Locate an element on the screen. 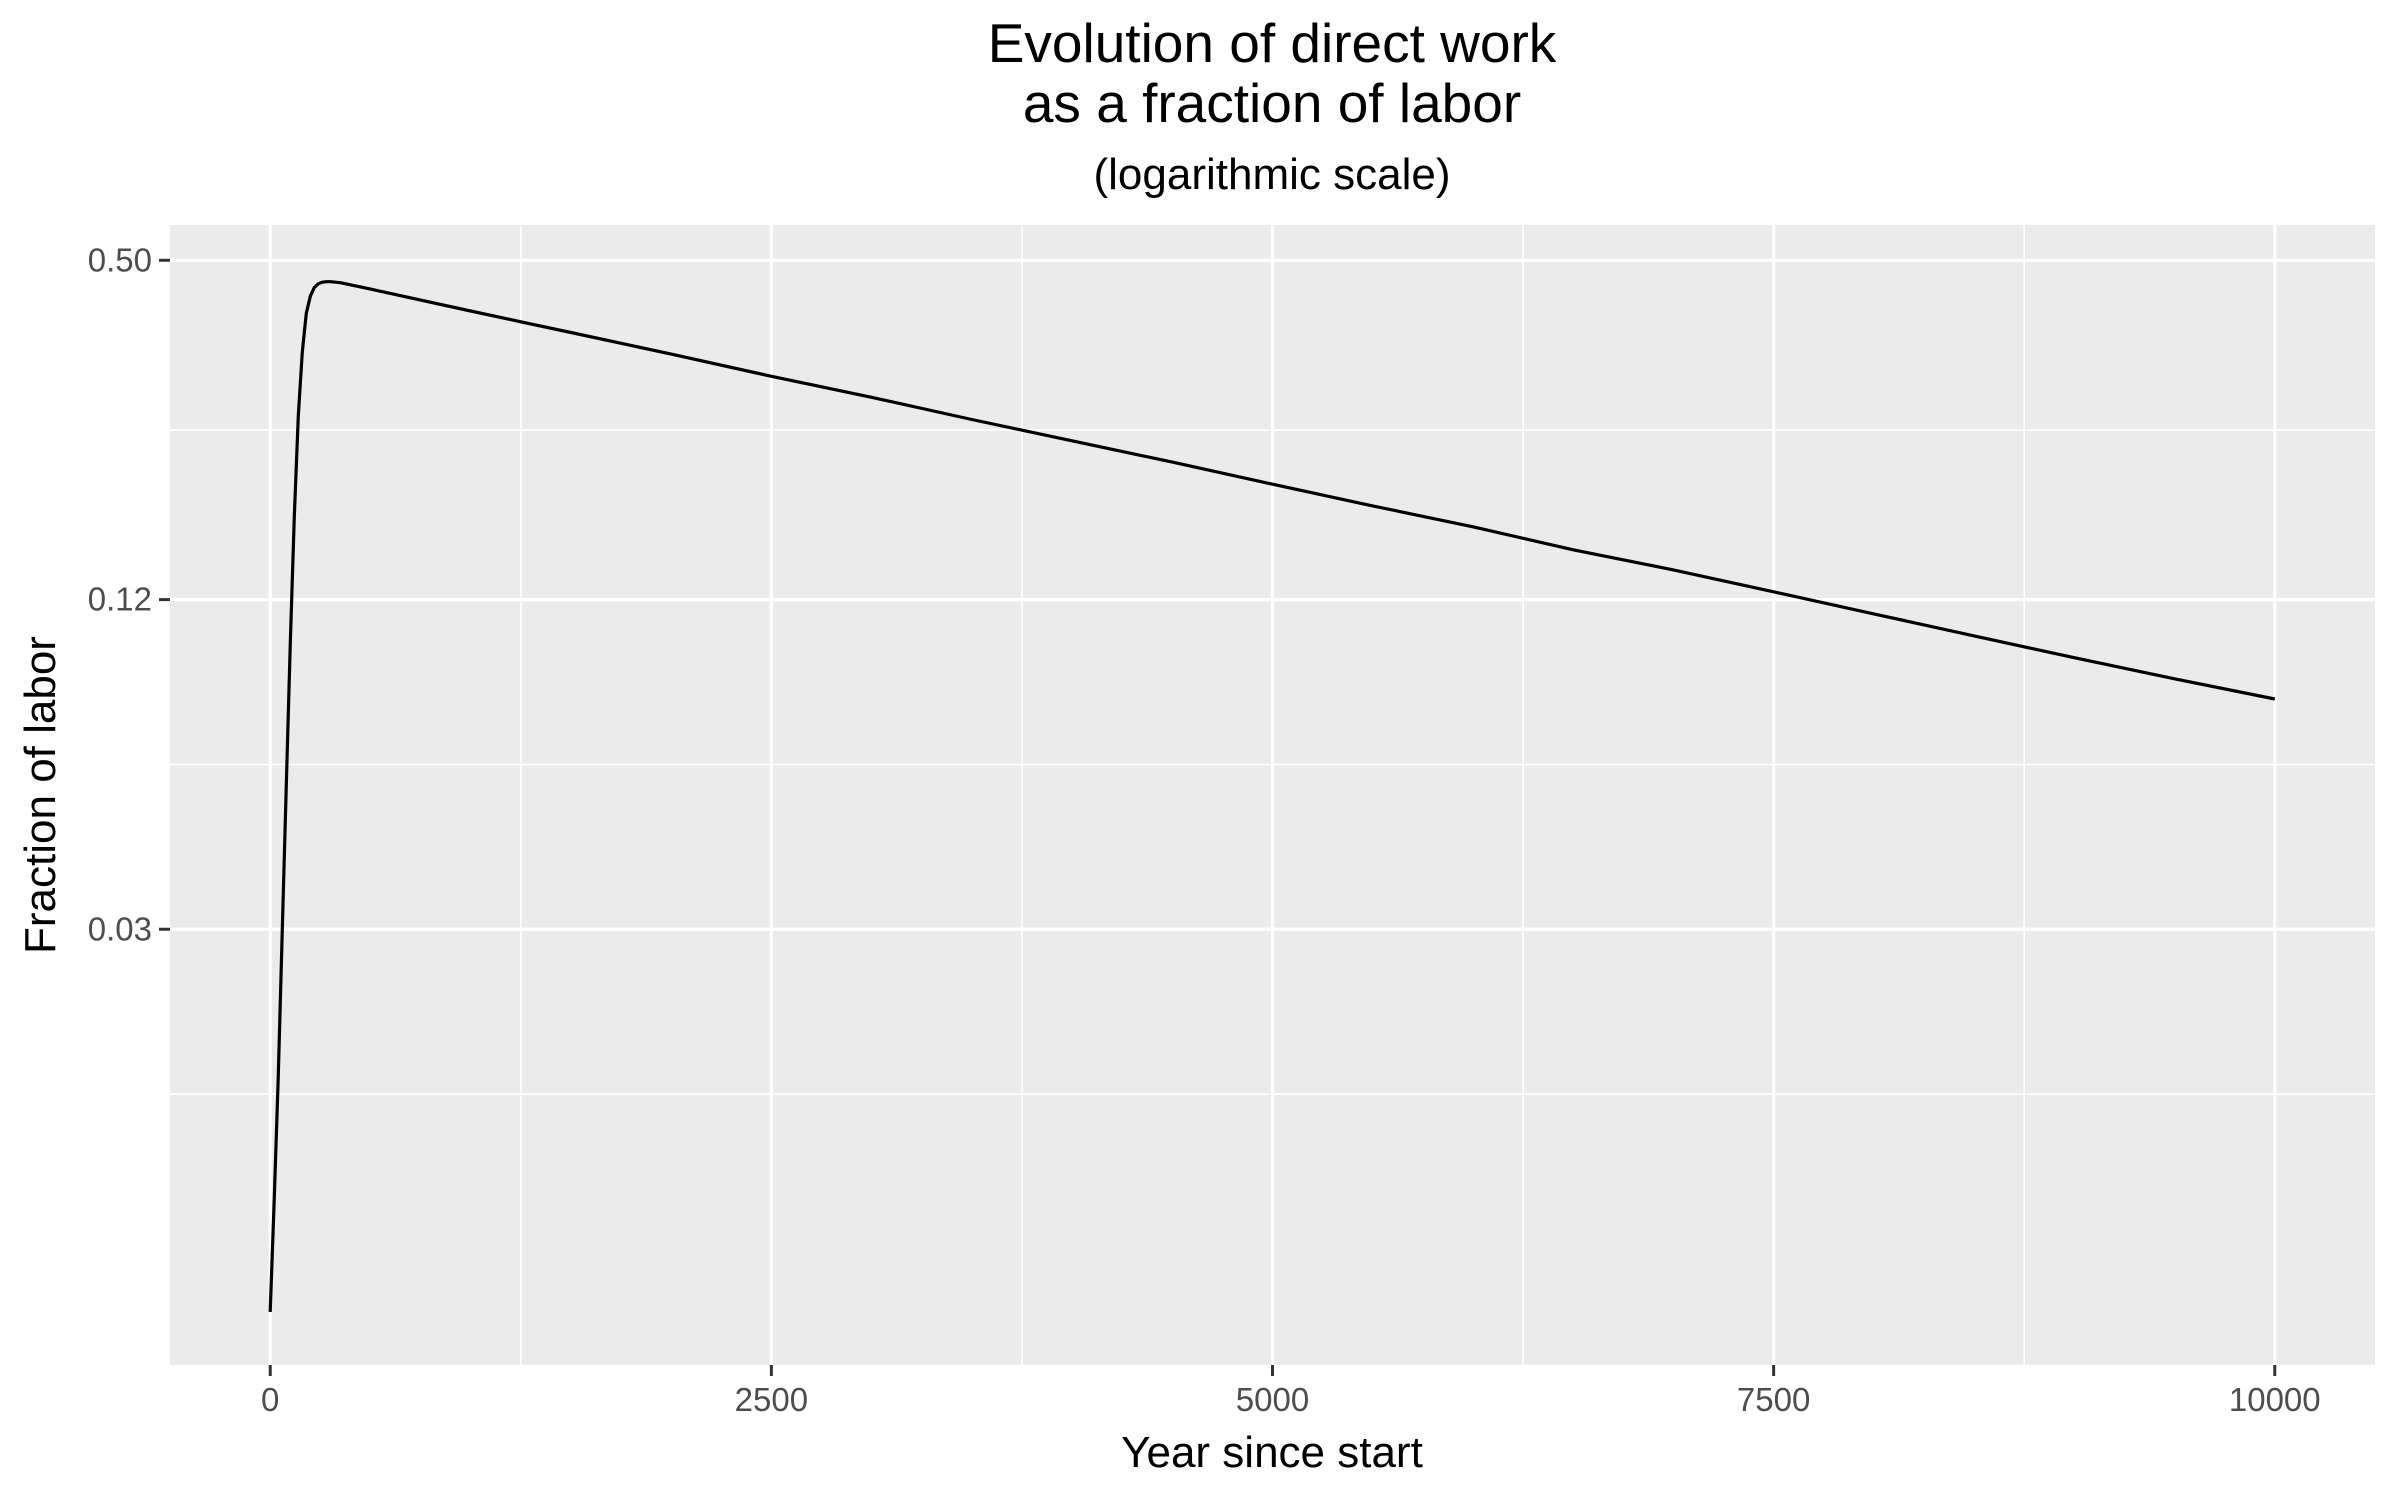 The height and width of the screenshot is (1500, 2400). y-tick-label: 0.12 is located at coordinates (120, 599).